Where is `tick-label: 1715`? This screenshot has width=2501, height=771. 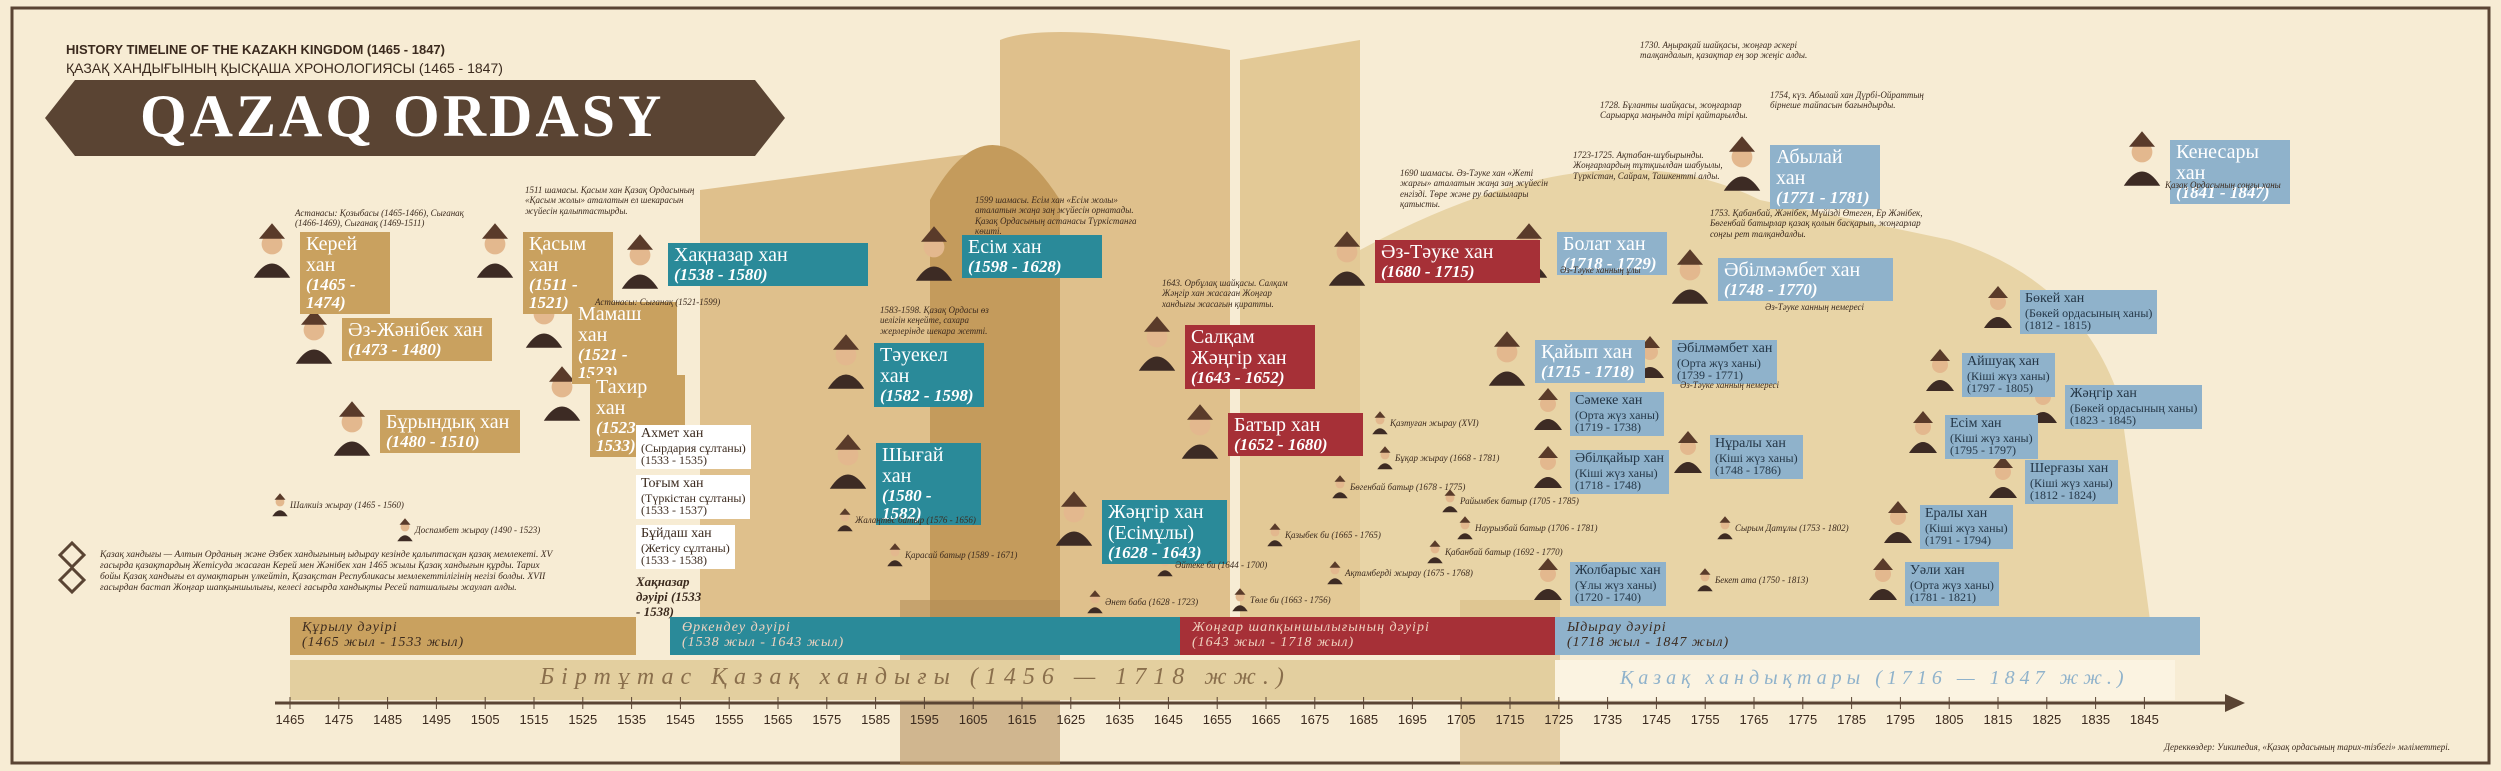 tick-label: 1715 is located at coordinates (1510, 719).